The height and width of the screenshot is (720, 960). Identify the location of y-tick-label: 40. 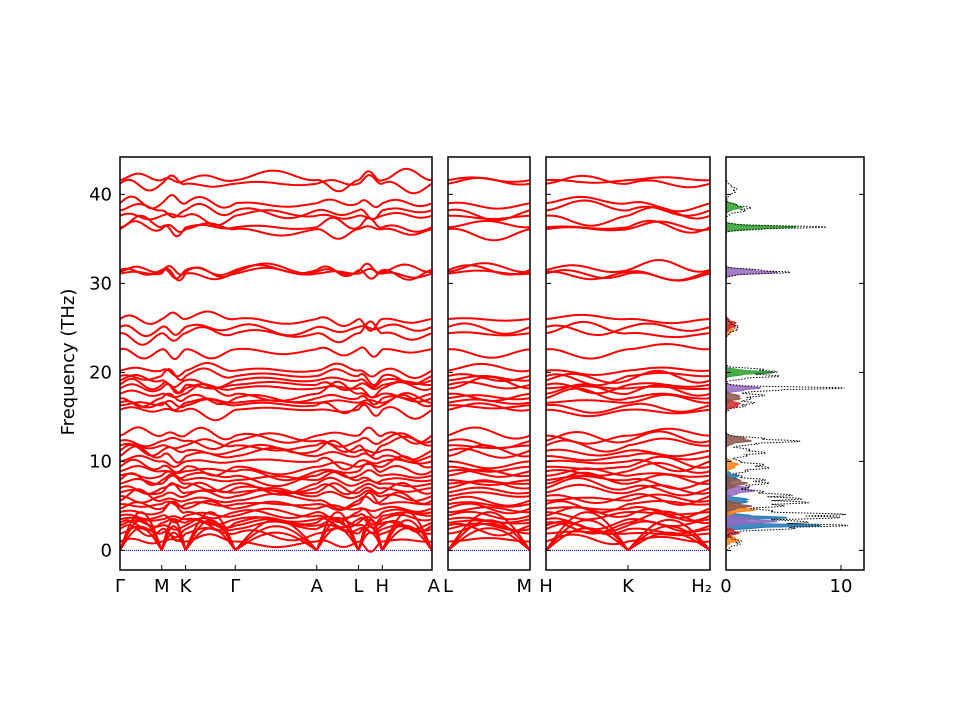
(100, 194).